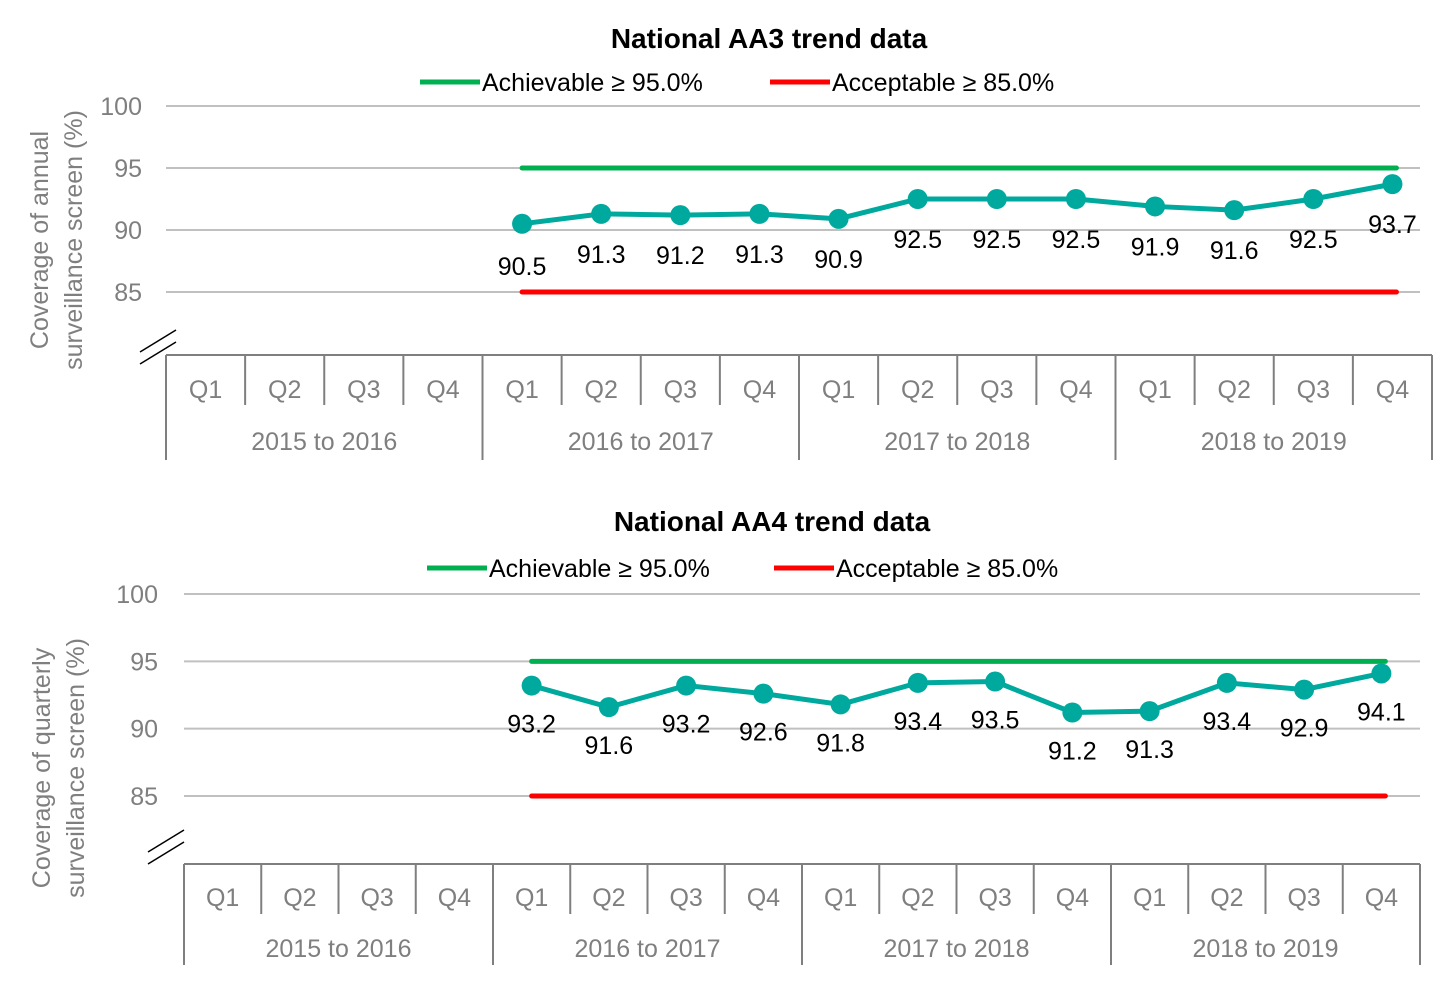 The height and width of the screenshot is (1001, 1451). What do you see at coordinates (918, 722) in the screenshot?
I see `c2-data-label-9: 93.4` at bounding box center [918, 722].